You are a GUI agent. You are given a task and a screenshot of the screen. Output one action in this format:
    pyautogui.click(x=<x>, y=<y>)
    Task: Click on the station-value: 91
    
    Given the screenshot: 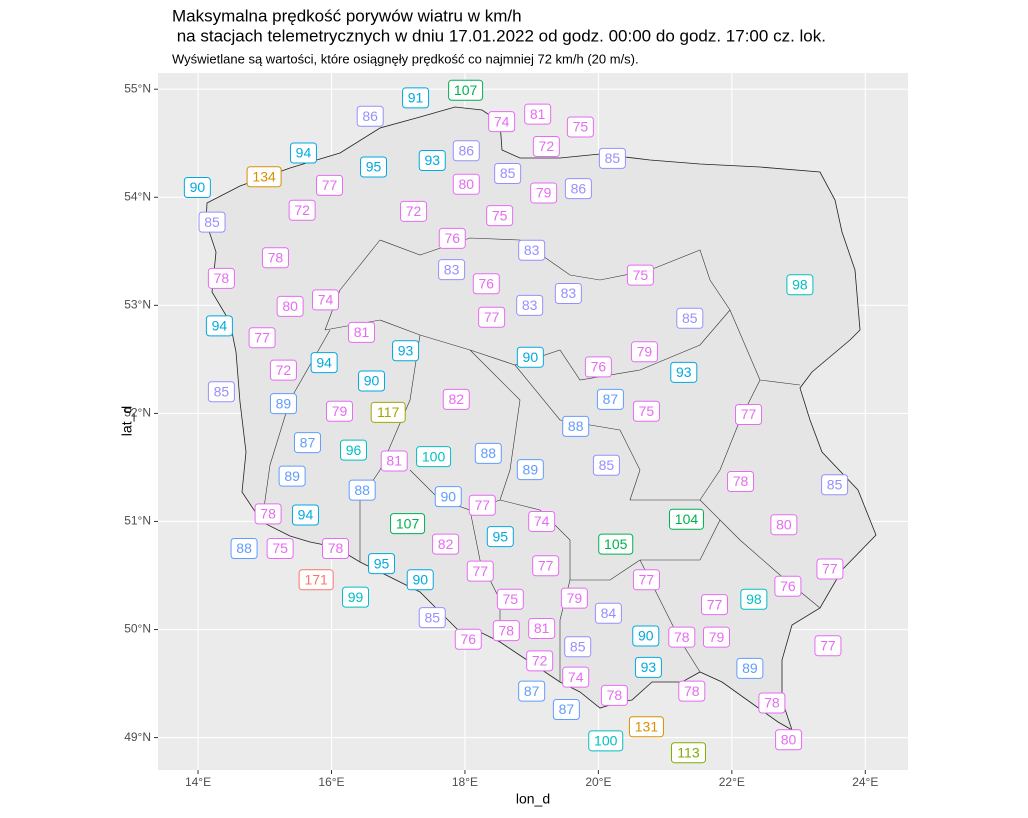 What is the action you would take?
    pyautogui.click(x=416, y=98)
    